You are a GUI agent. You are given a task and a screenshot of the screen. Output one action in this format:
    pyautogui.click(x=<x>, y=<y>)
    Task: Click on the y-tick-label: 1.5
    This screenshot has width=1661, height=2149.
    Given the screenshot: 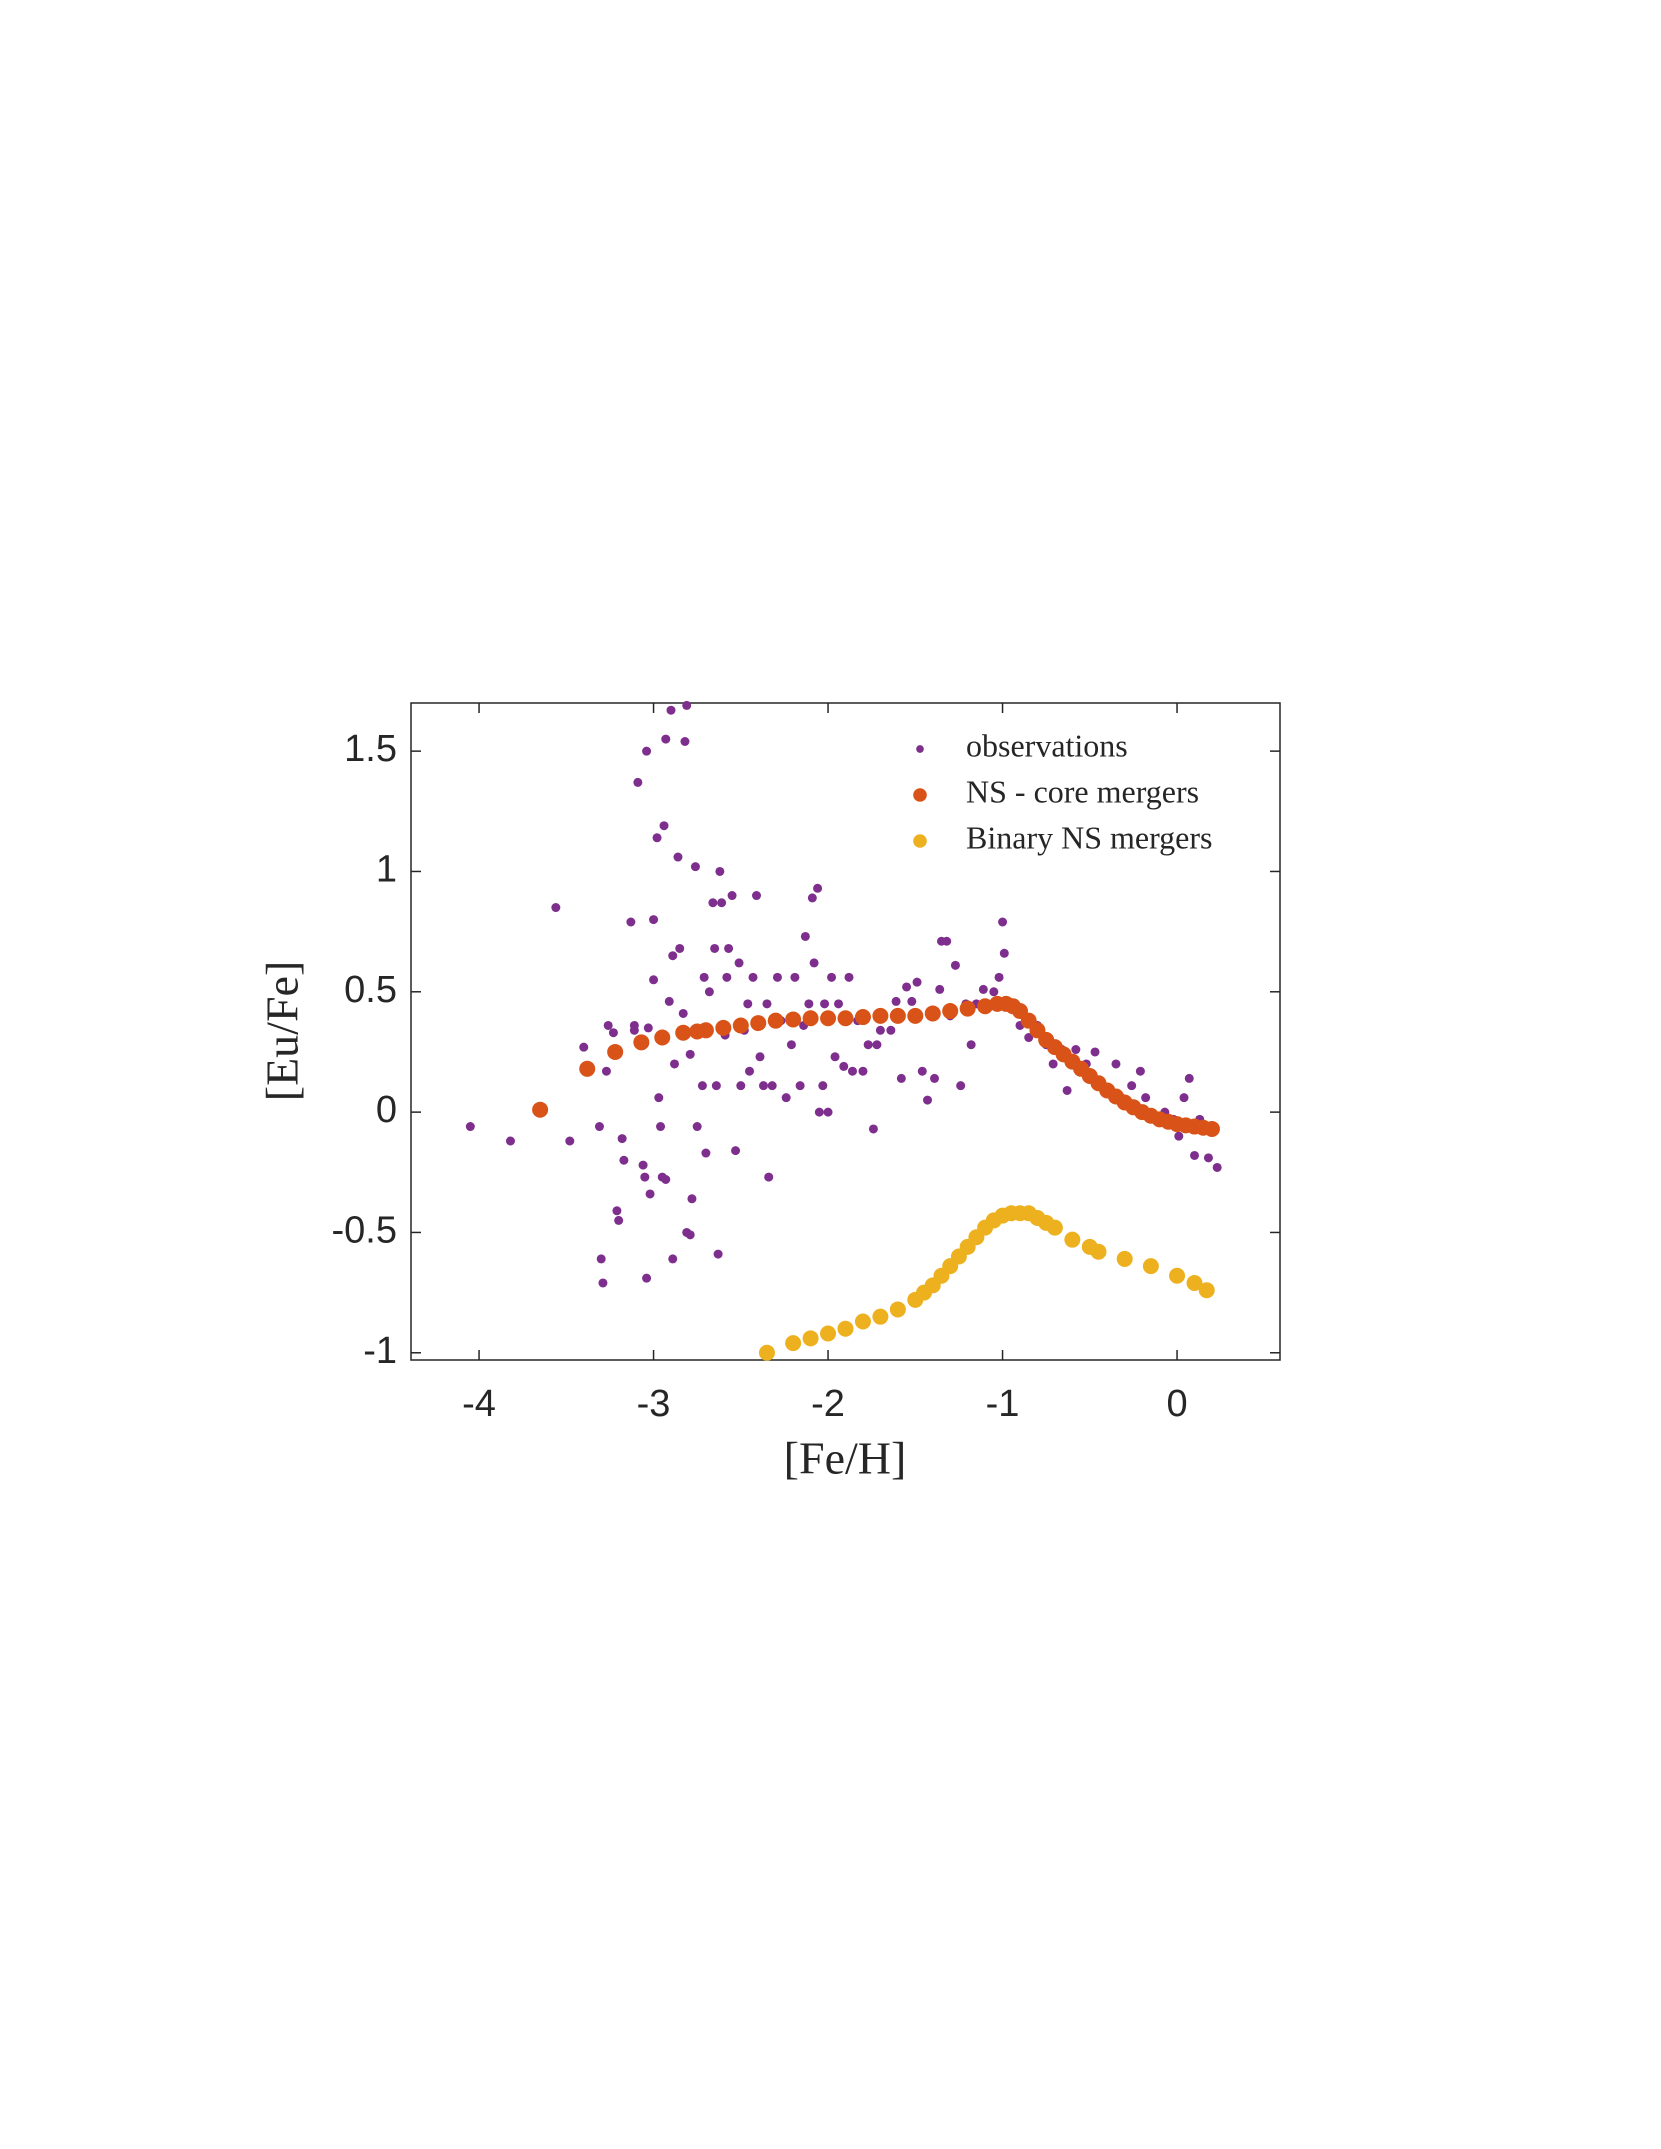 What is the action you would take?
    pyautogui.click(x=370, y=749)
    